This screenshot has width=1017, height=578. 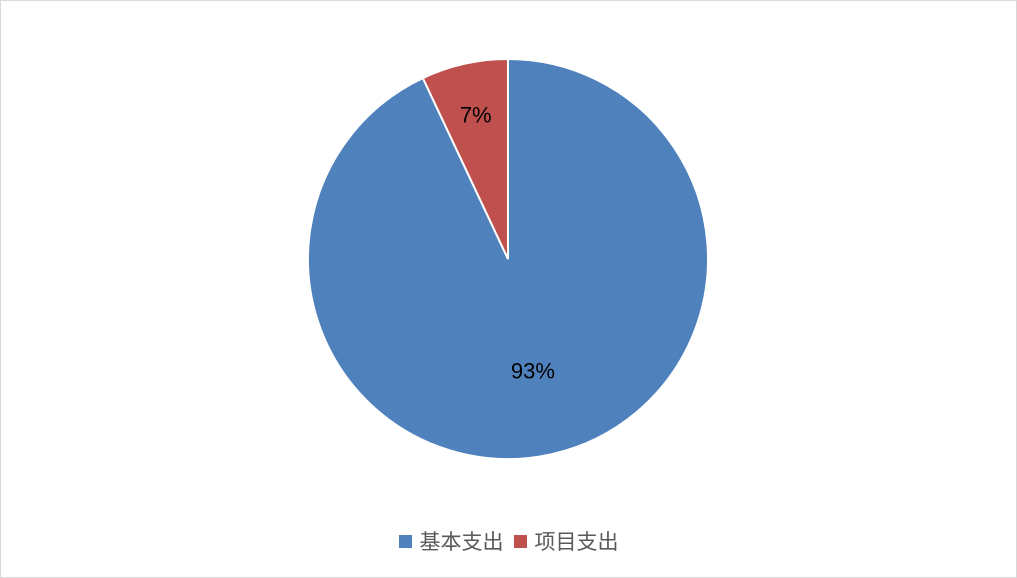 What do you see at coordinates (533, 370) in the screenshot?
I see `data-label-basic: 93%` at bounding box center [533, 370].